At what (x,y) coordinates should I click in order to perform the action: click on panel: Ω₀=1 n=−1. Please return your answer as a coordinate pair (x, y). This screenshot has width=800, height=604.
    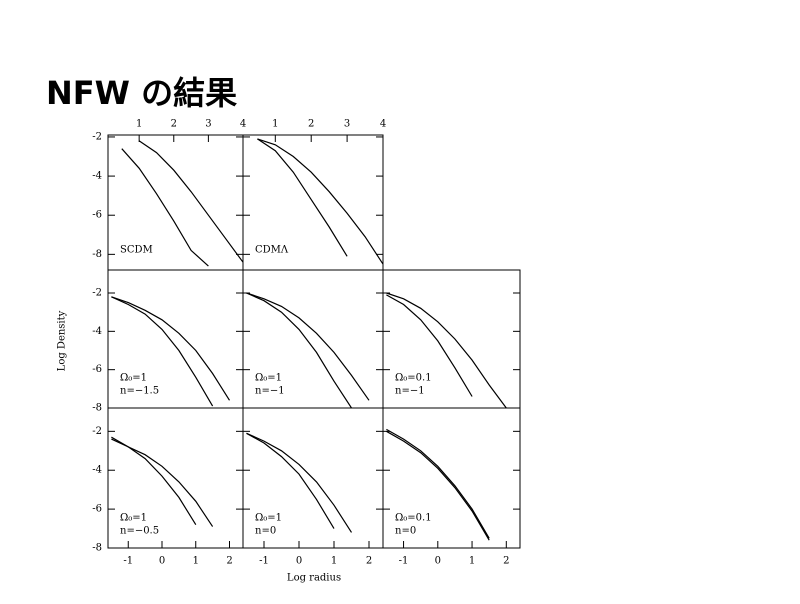
    Looking at the image, I should click on (313, 339).